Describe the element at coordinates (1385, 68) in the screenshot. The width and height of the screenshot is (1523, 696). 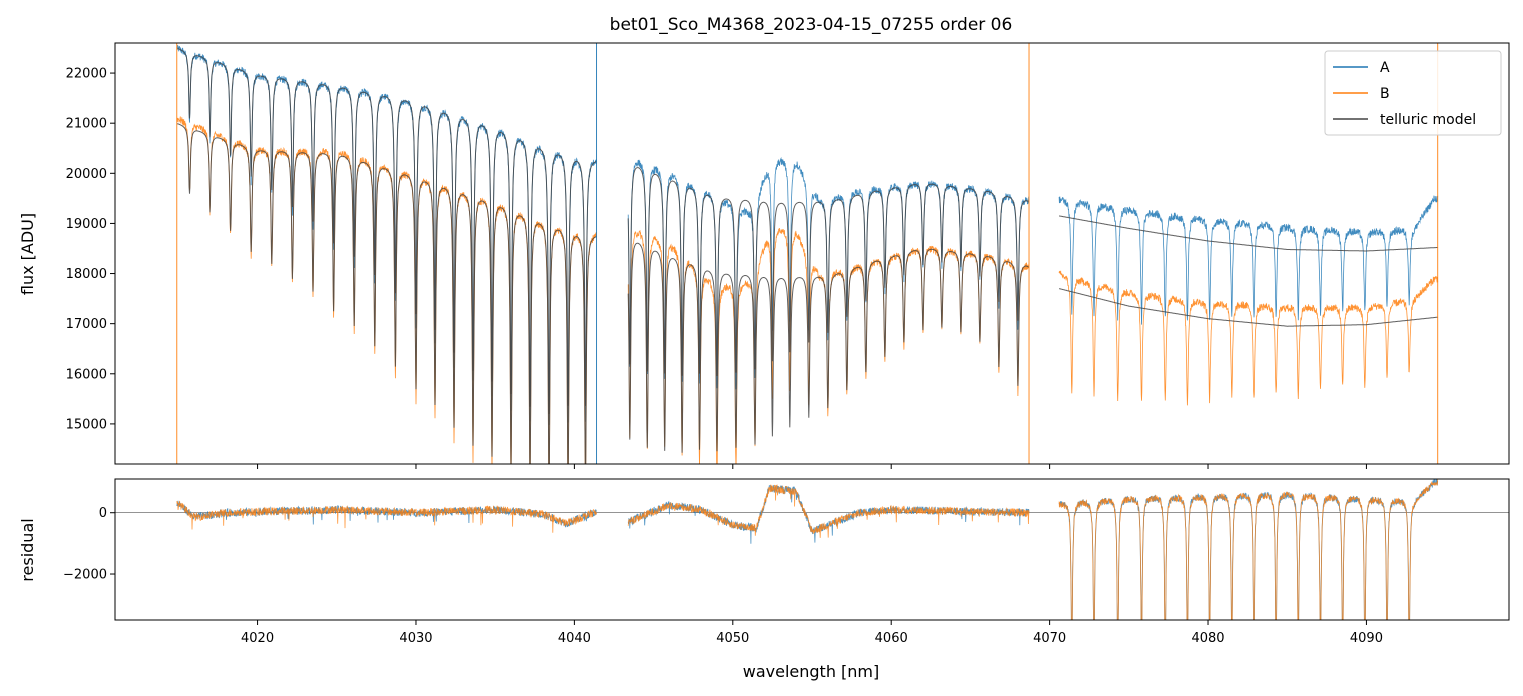
I see `legend-label-a: A` at that location.